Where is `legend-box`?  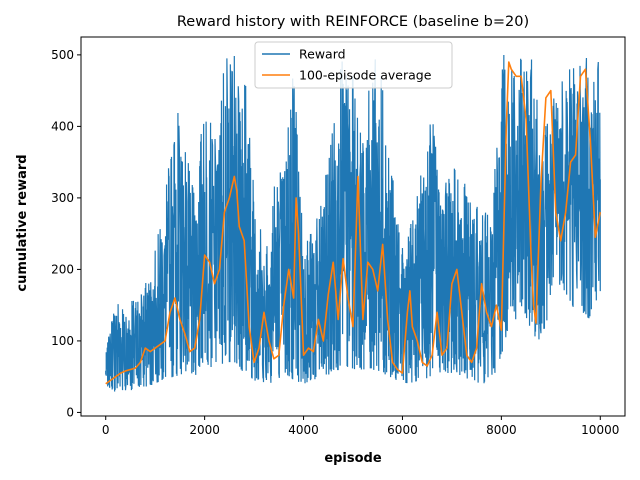
legend-box is located at coordinates (353, 65).